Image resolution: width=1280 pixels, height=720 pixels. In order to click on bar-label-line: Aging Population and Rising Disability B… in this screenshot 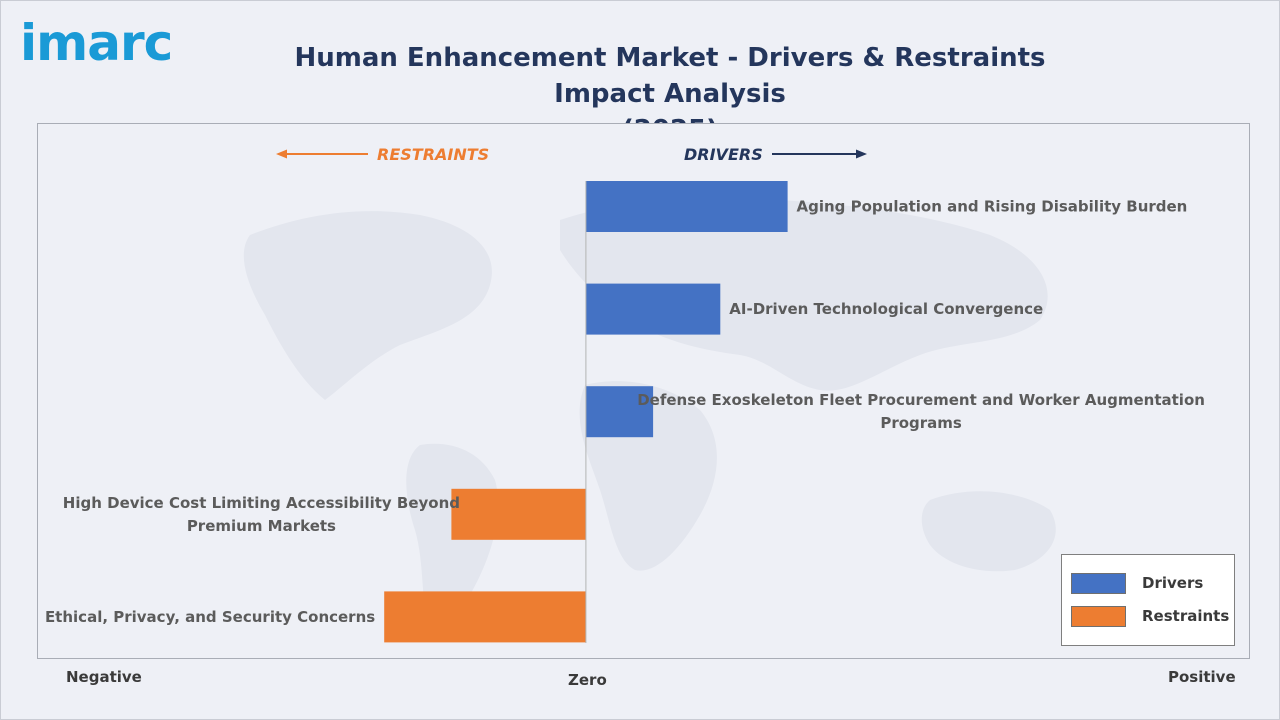, I will do `click(992, 207)`.